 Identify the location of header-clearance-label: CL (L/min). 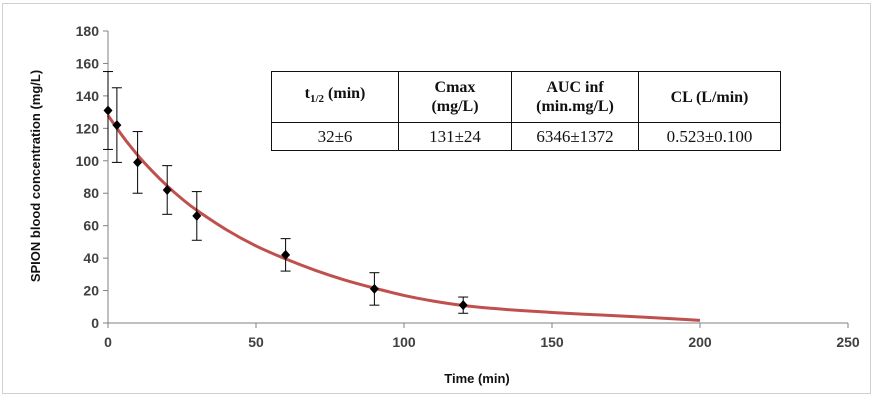
(709, 97).